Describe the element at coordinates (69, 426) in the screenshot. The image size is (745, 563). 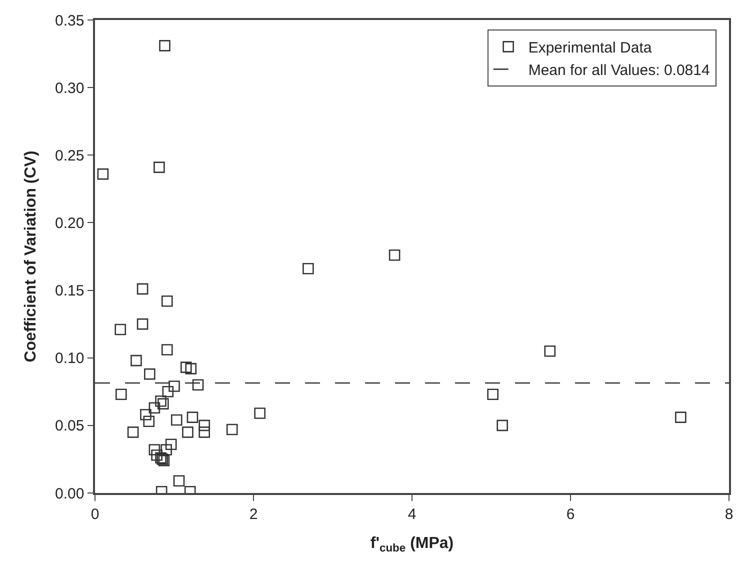
I see `y-tick-label: 0.05` at that location.